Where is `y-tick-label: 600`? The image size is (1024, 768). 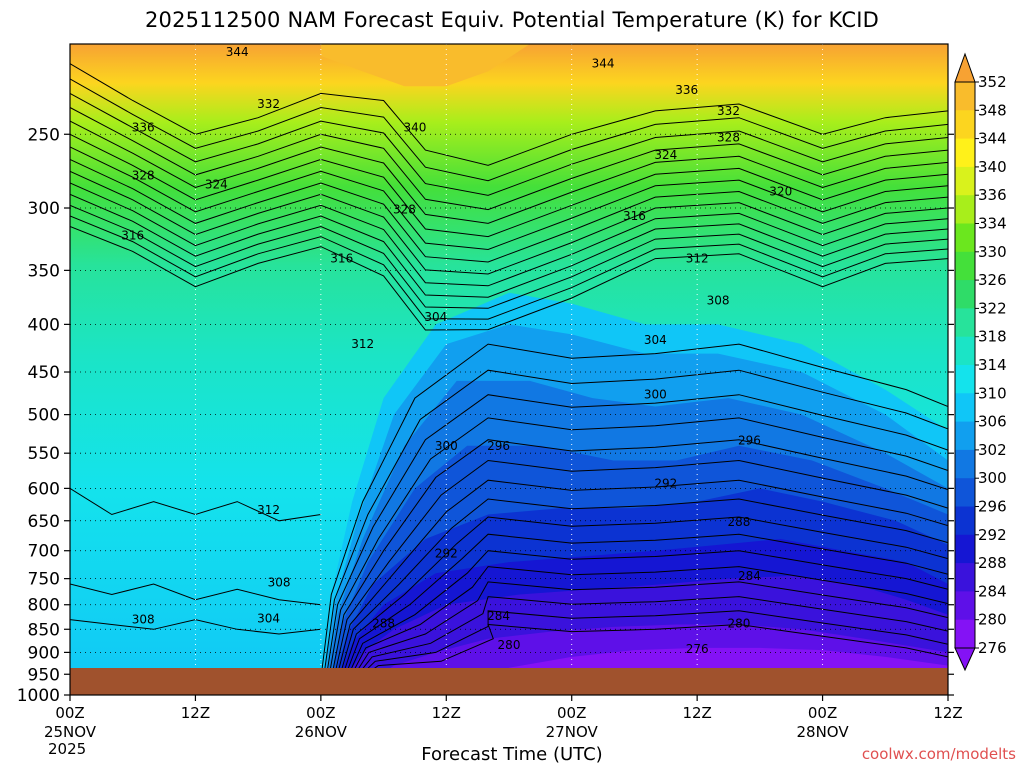 y-tick-label: 600 is located at coordinates (44, 489).